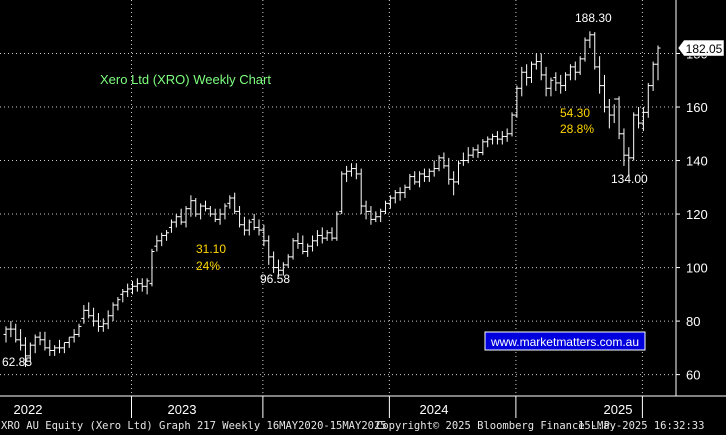  Describe the element at coordinates (575, 113) in the screenshot. I see `annotation-label: 54.30` at that location.